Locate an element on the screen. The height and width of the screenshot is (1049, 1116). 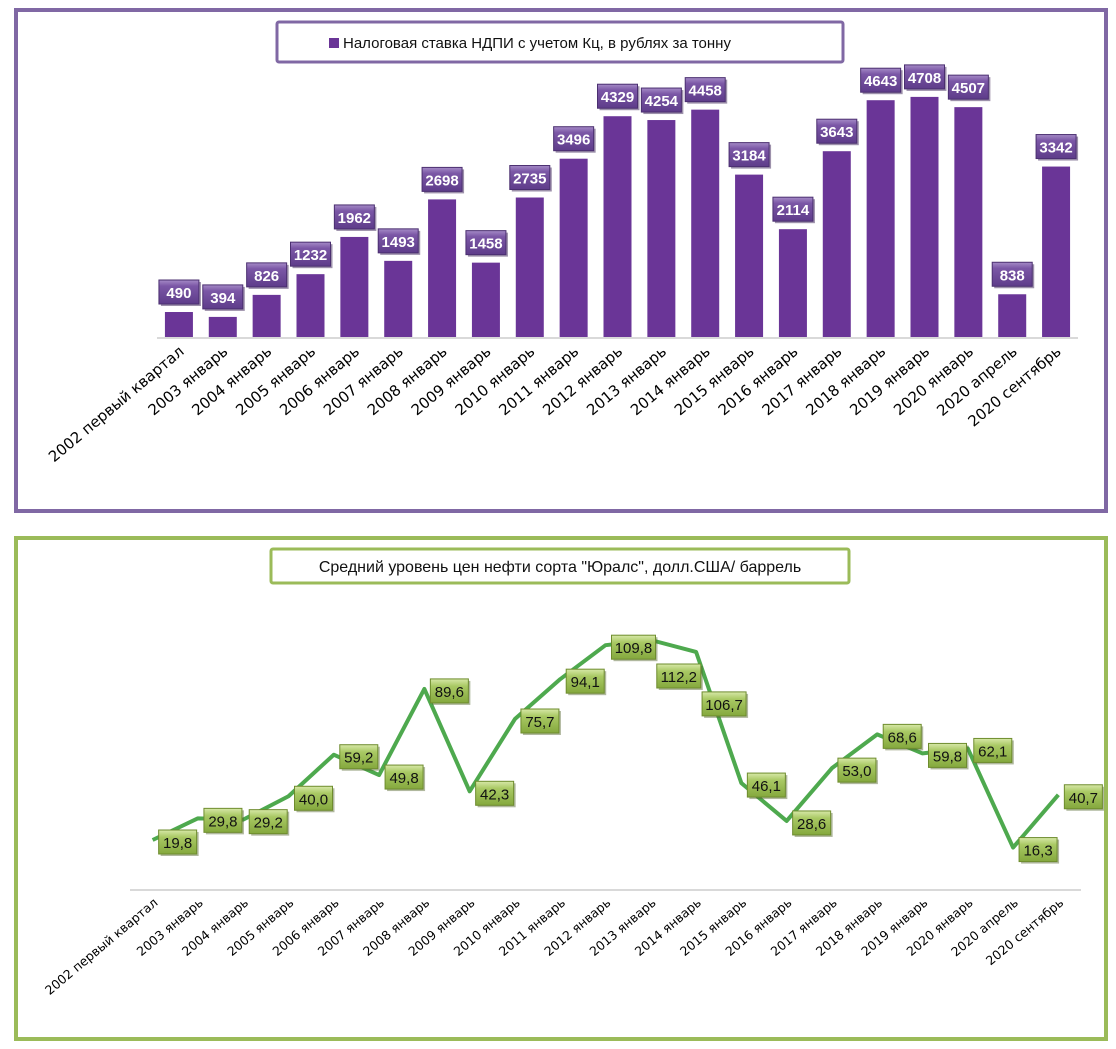
data-label: 2114 is located at coordinates (793, 210).